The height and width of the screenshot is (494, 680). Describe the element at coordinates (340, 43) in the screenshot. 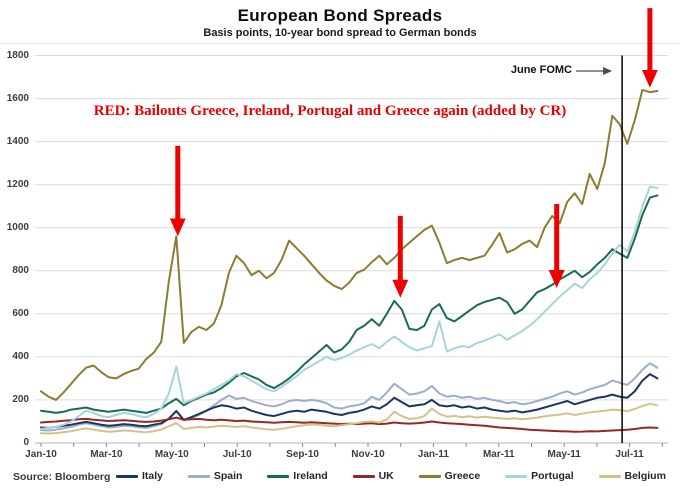

I see `header-divider` at that location.